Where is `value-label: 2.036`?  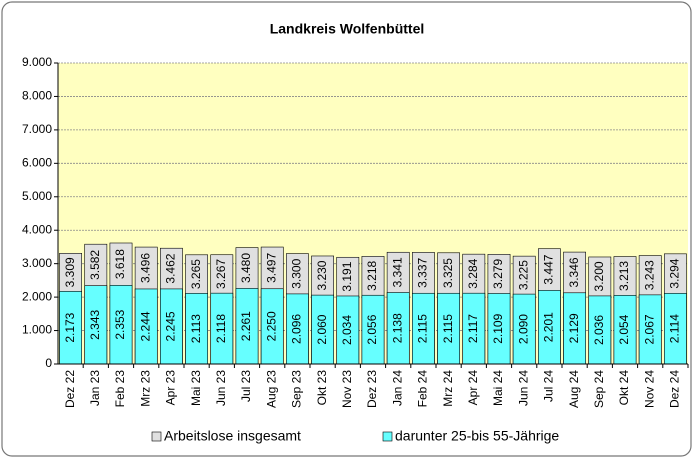 value-label: 2.036 is located at coordinates (599, 330).